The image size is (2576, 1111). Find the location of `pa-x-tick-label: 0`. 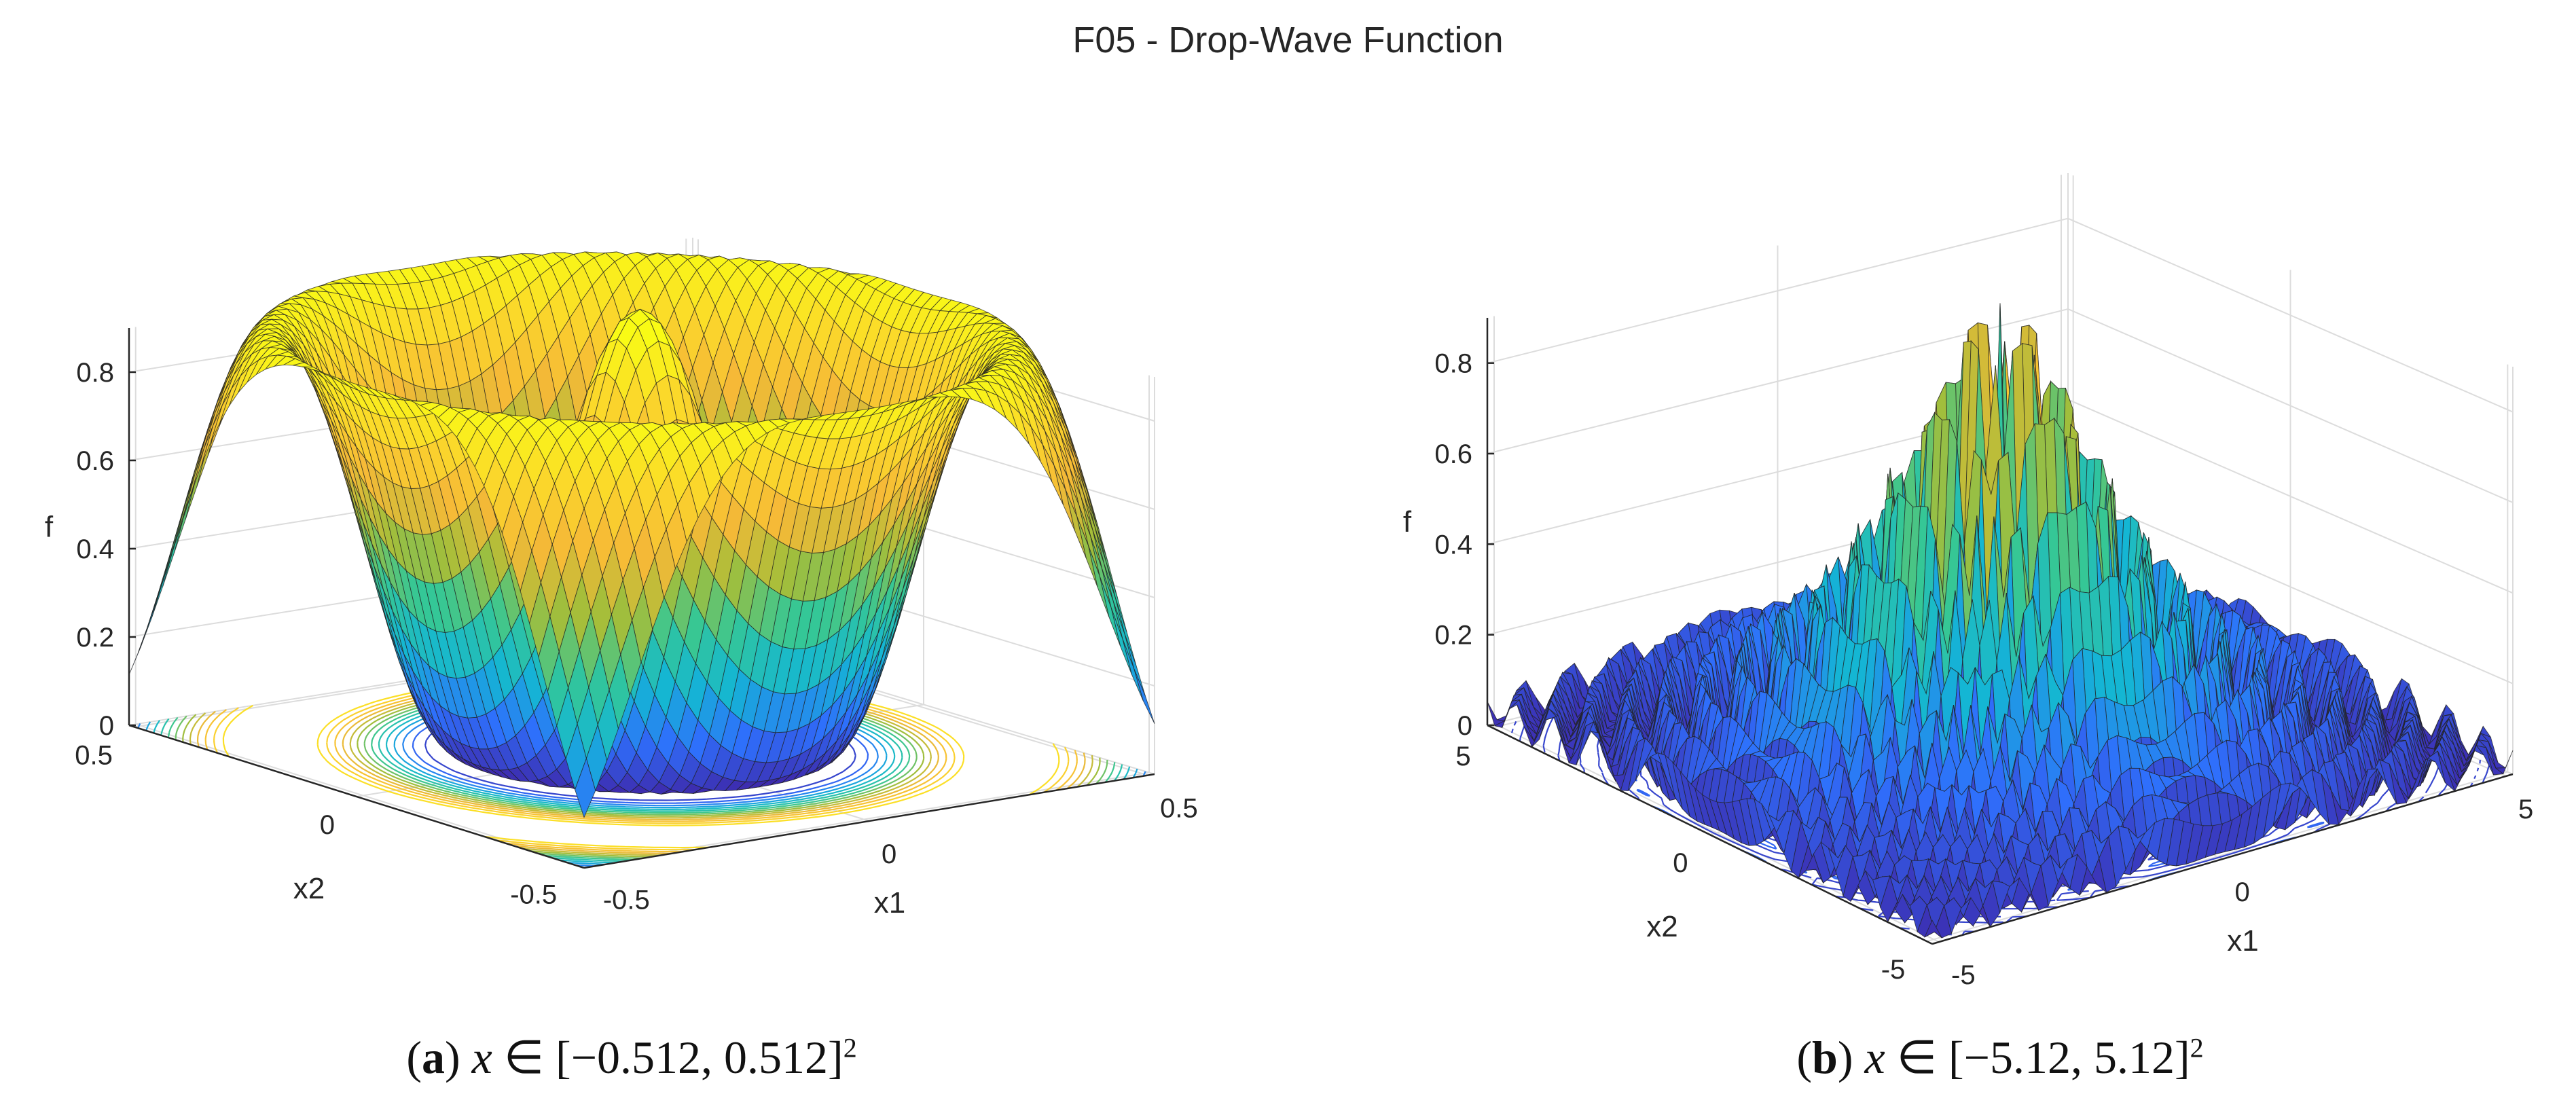

pa-x-tick-label: 0 is located at coordinates (889, 854).